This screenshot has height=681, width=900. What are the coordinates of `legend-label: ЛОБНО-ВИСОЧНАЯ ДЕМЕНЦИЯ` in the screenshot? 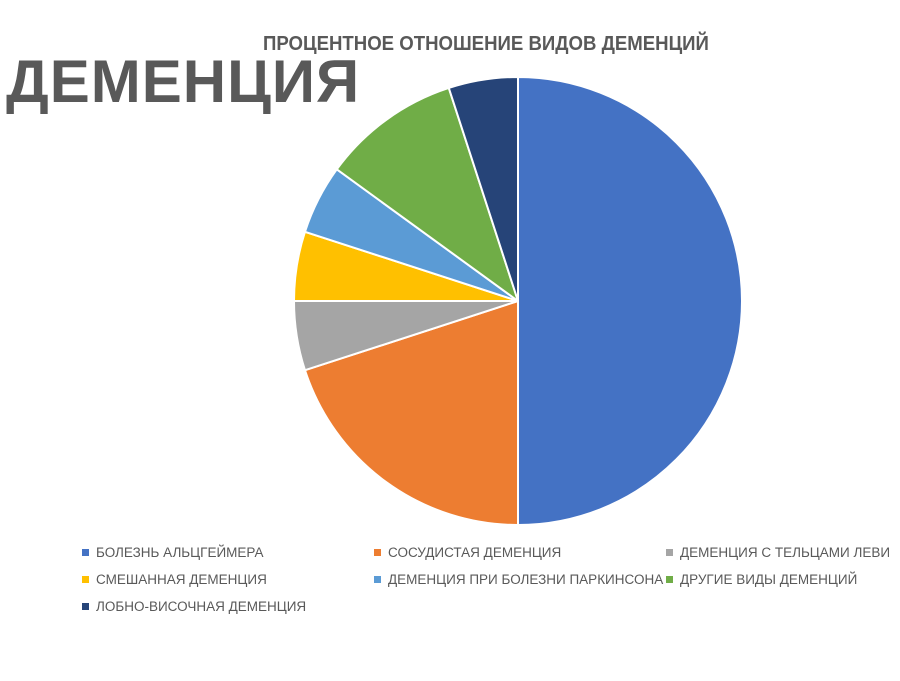 It's located at (201, 606).